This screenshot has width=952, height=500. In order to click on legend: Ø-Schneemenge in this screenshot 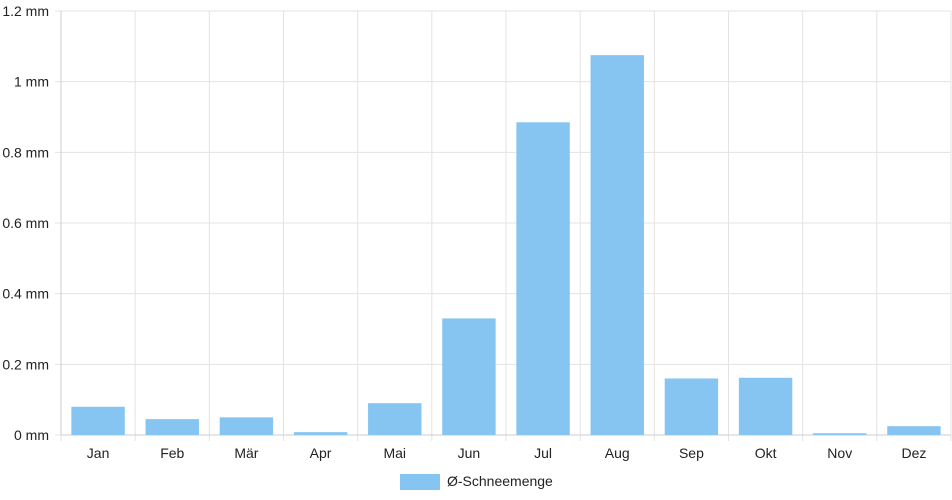, I will do `click(476, 481)`.